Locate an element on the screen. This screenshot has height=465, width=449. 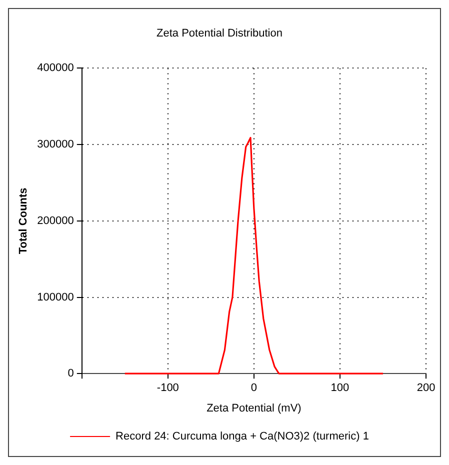
x-tick-label: 100 is located at coordinates (340, 388).